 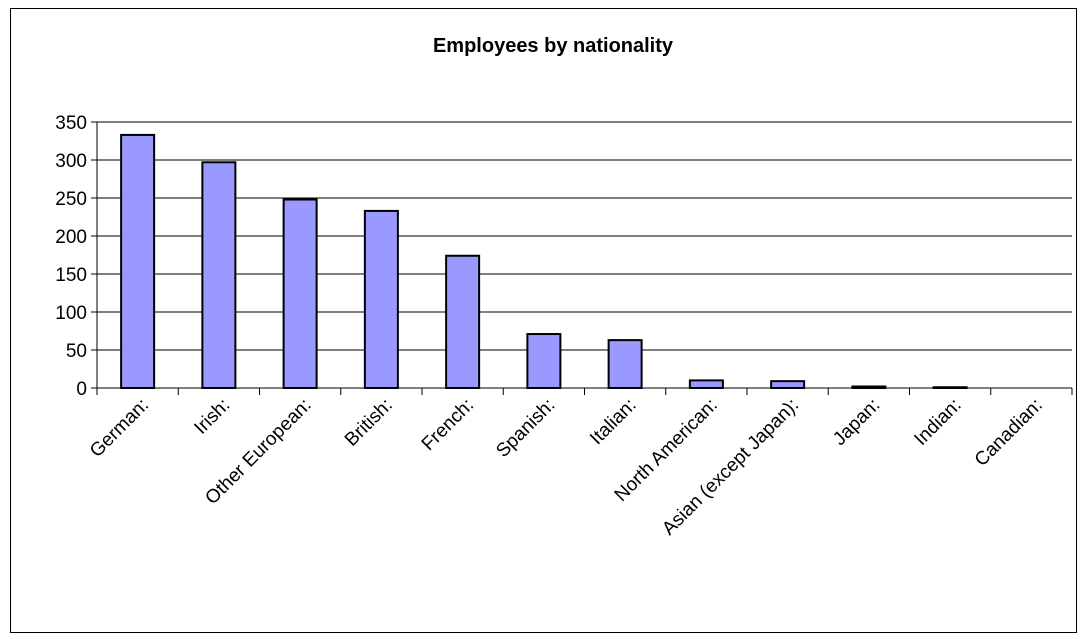 I want to click on x-tick-label: Asian (except Japan):, so click(x=730, y=467).